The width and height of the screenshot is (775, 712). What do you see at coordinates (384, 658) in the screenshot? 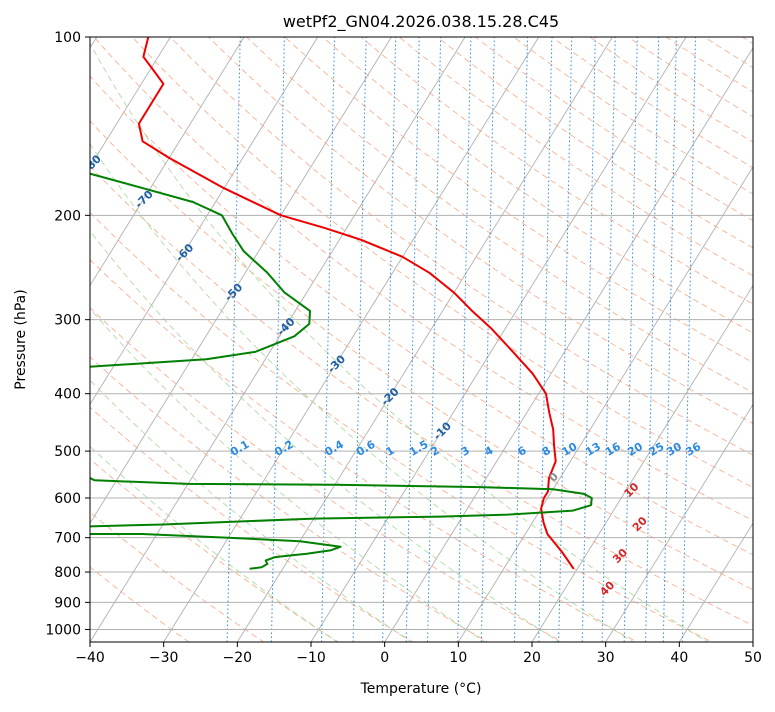
I see `x-tick-label: 0` at bounding box center [384, 658].